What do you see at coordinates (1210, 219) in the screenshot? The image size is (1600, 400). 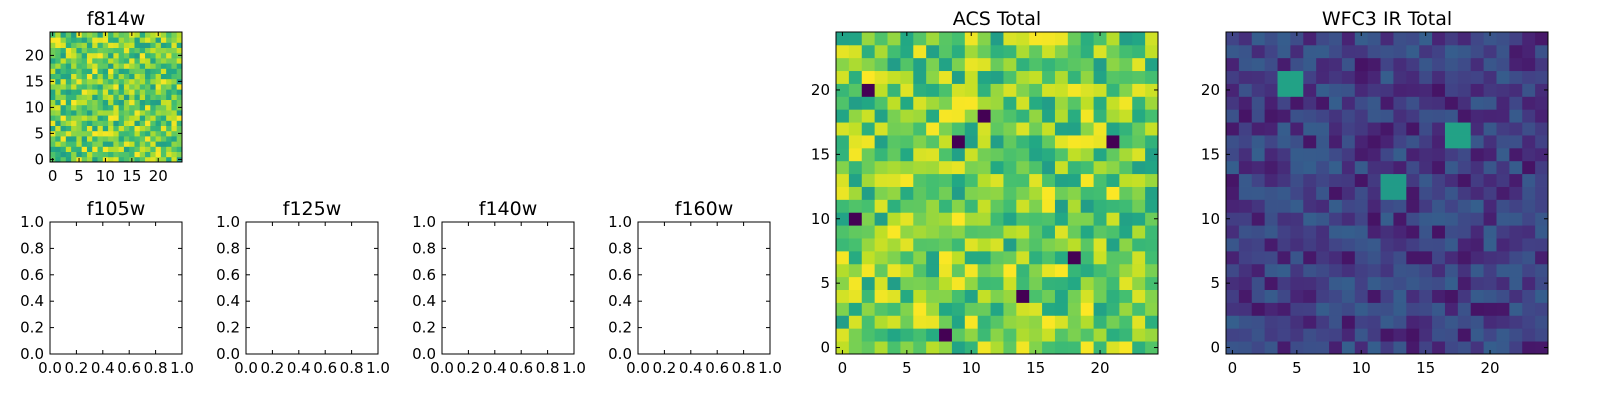 I see `y-tick-label: 10` at bounding box center [1210, 219].